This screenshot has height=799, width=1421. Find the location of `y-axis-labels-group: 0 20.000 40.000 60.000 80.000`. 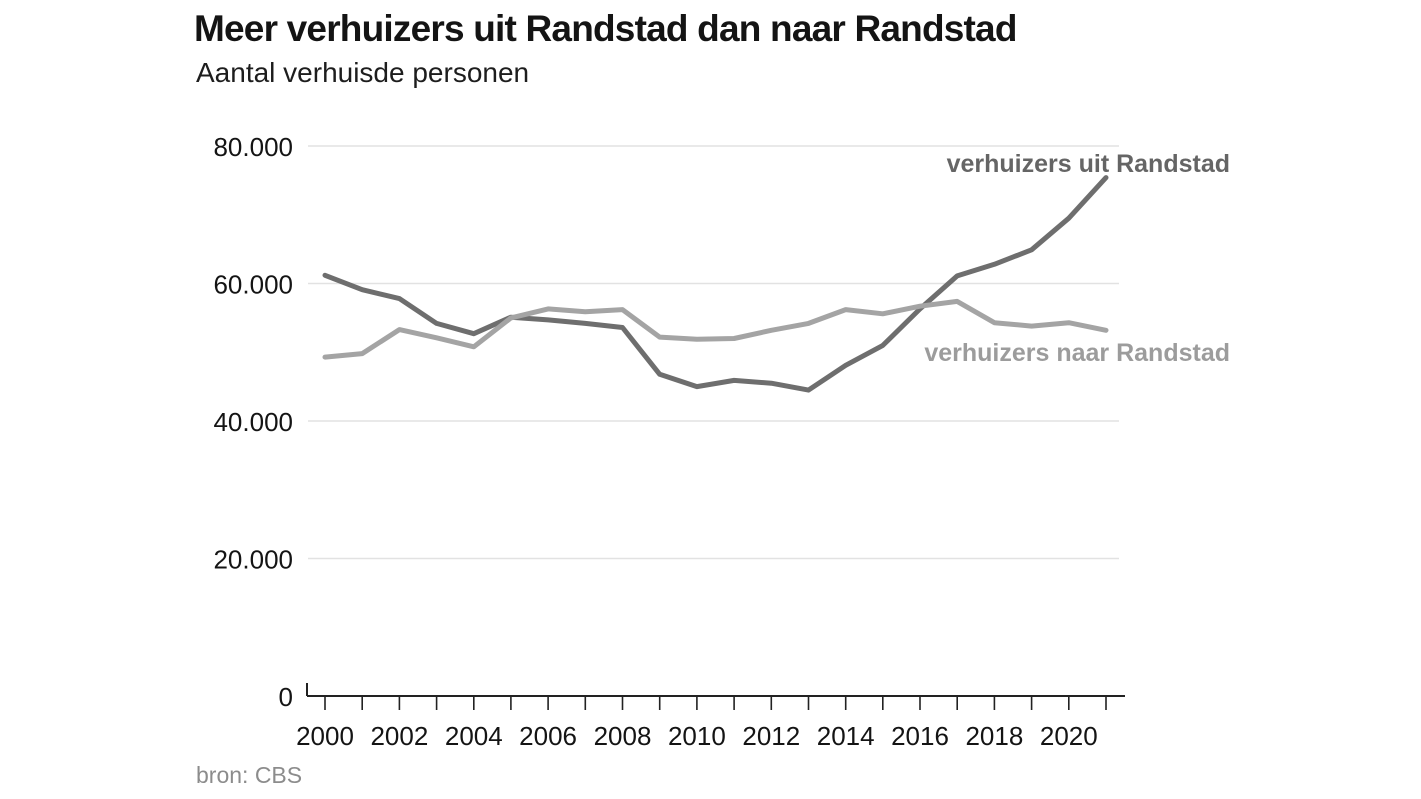

y-axis-labels-group: 0 20.000 40.000 60.000 80.000 is located at coordinates (253, 422).